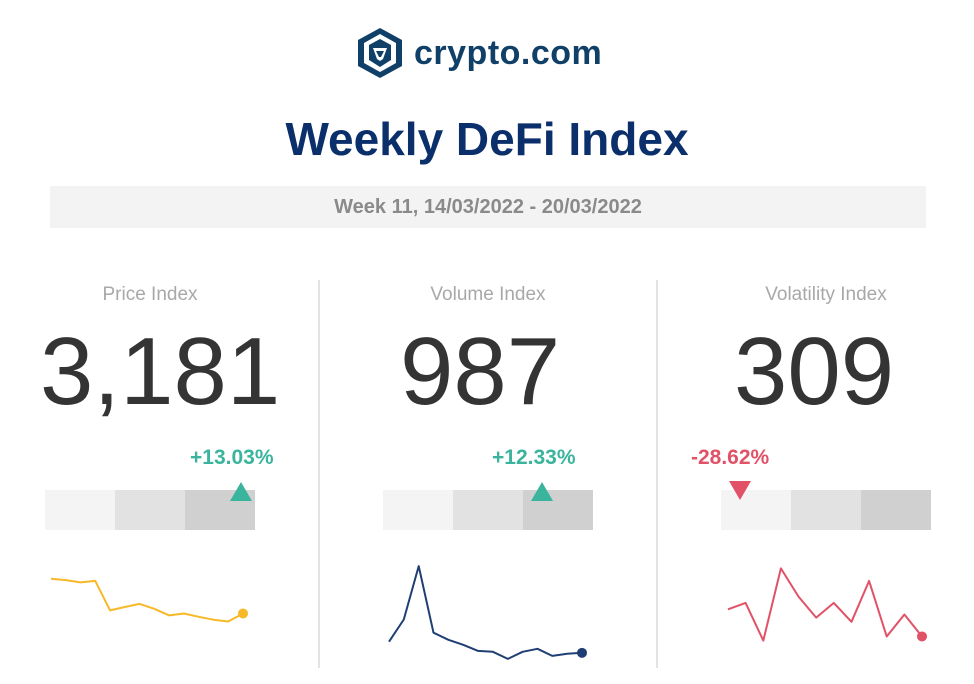 The width and height of the screenshot is (974, 684). Describe the element at coordinates (814, 371) in the screenshot. I see `volatility-index-value: 309` at that location.